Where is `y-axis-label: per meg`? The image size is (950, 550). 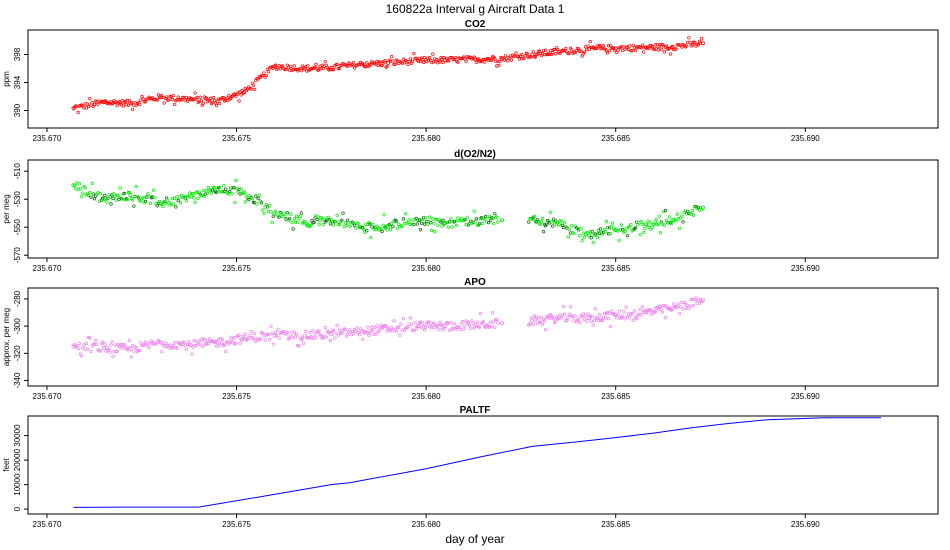 y-axis-label: per meg is located at coordinates (6, 208).